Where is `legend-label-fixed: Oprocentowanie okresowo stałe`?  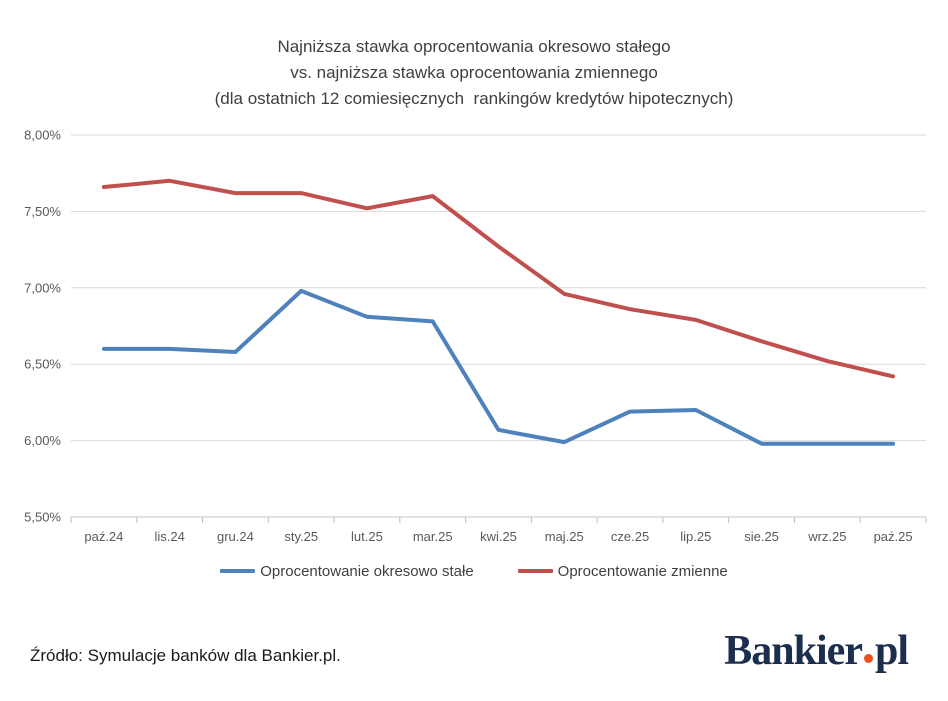 legend-label-fixed: Oprocentowanie okresowo stałe is located at coordinates (367, 571).